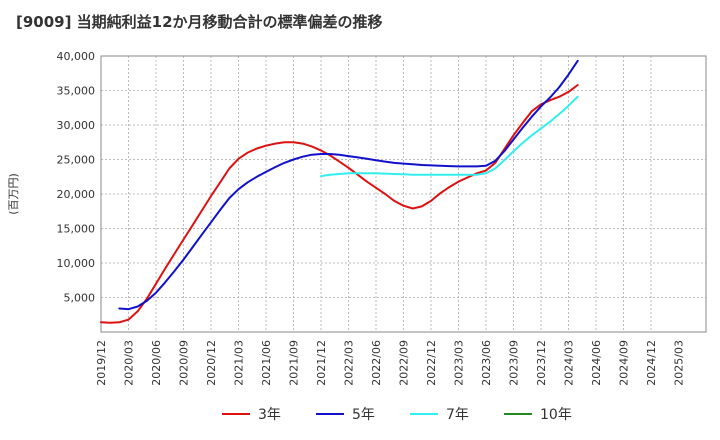  I want to click on x-tick-label: 2024/12, so click(651, 363).